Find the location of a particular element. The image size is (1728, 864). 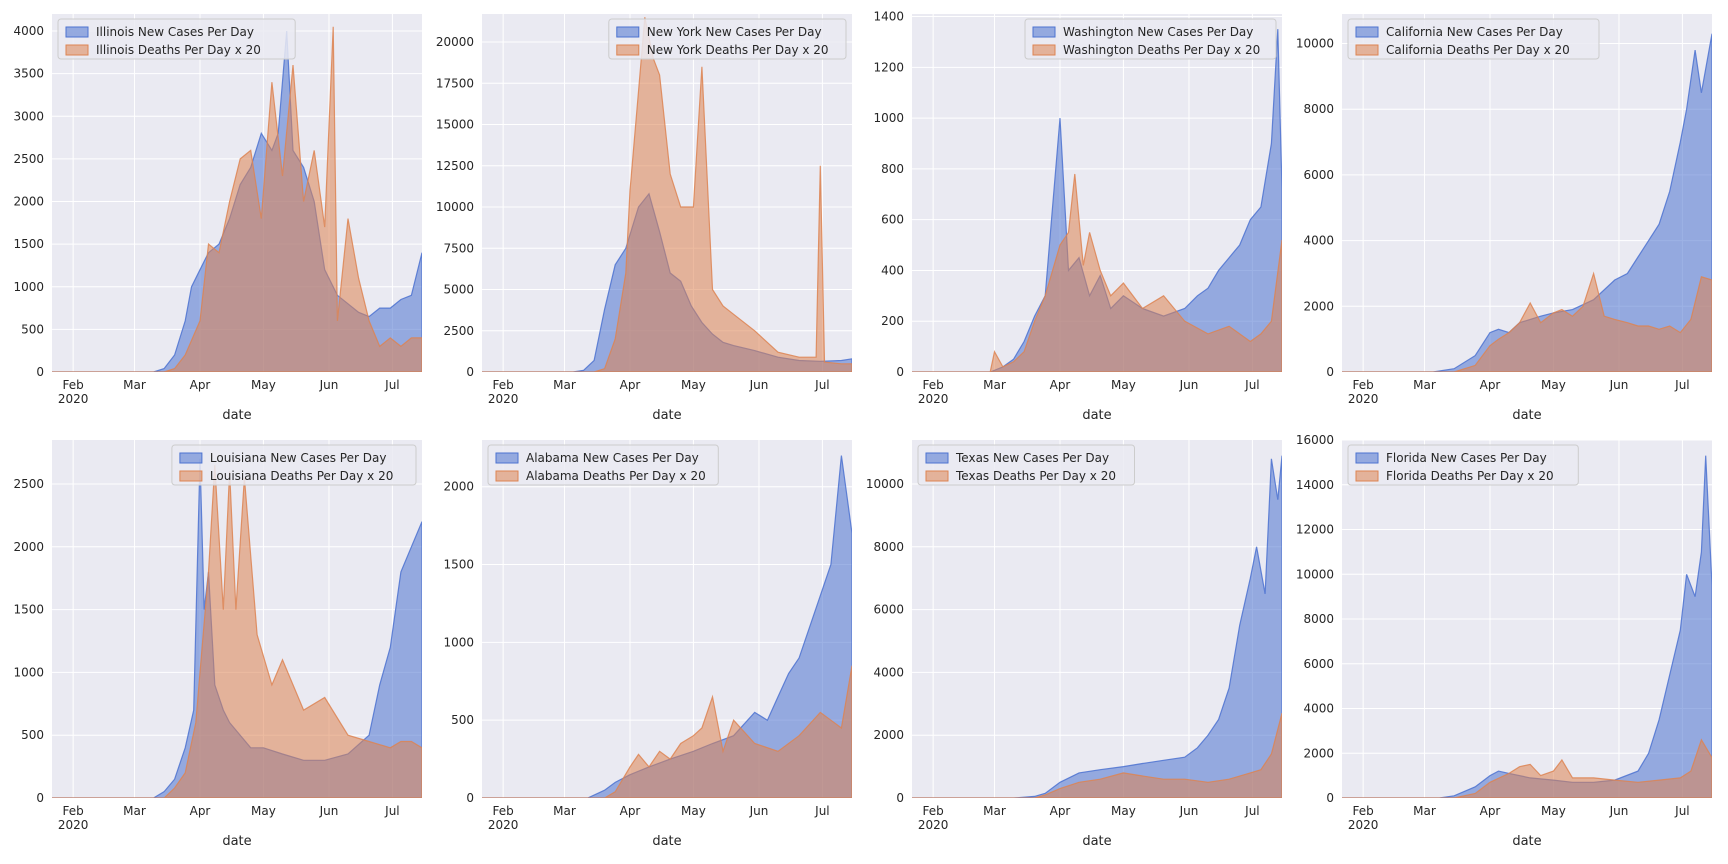

y-tick-label: 400 is located at coordinates (892, 270).